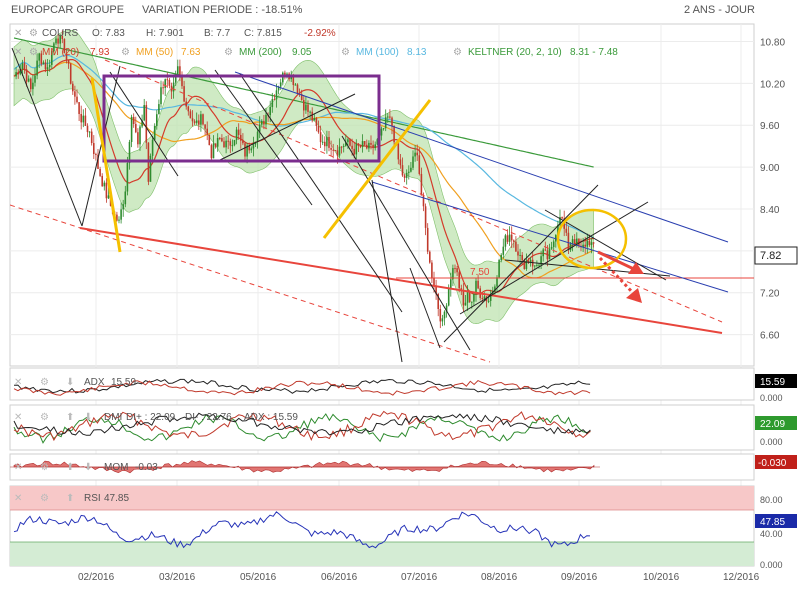  What do you see at coordinates (123, 382) in the screenshot?
I see `adx-legend-value: 15.59` at bounding box center [123, 382].